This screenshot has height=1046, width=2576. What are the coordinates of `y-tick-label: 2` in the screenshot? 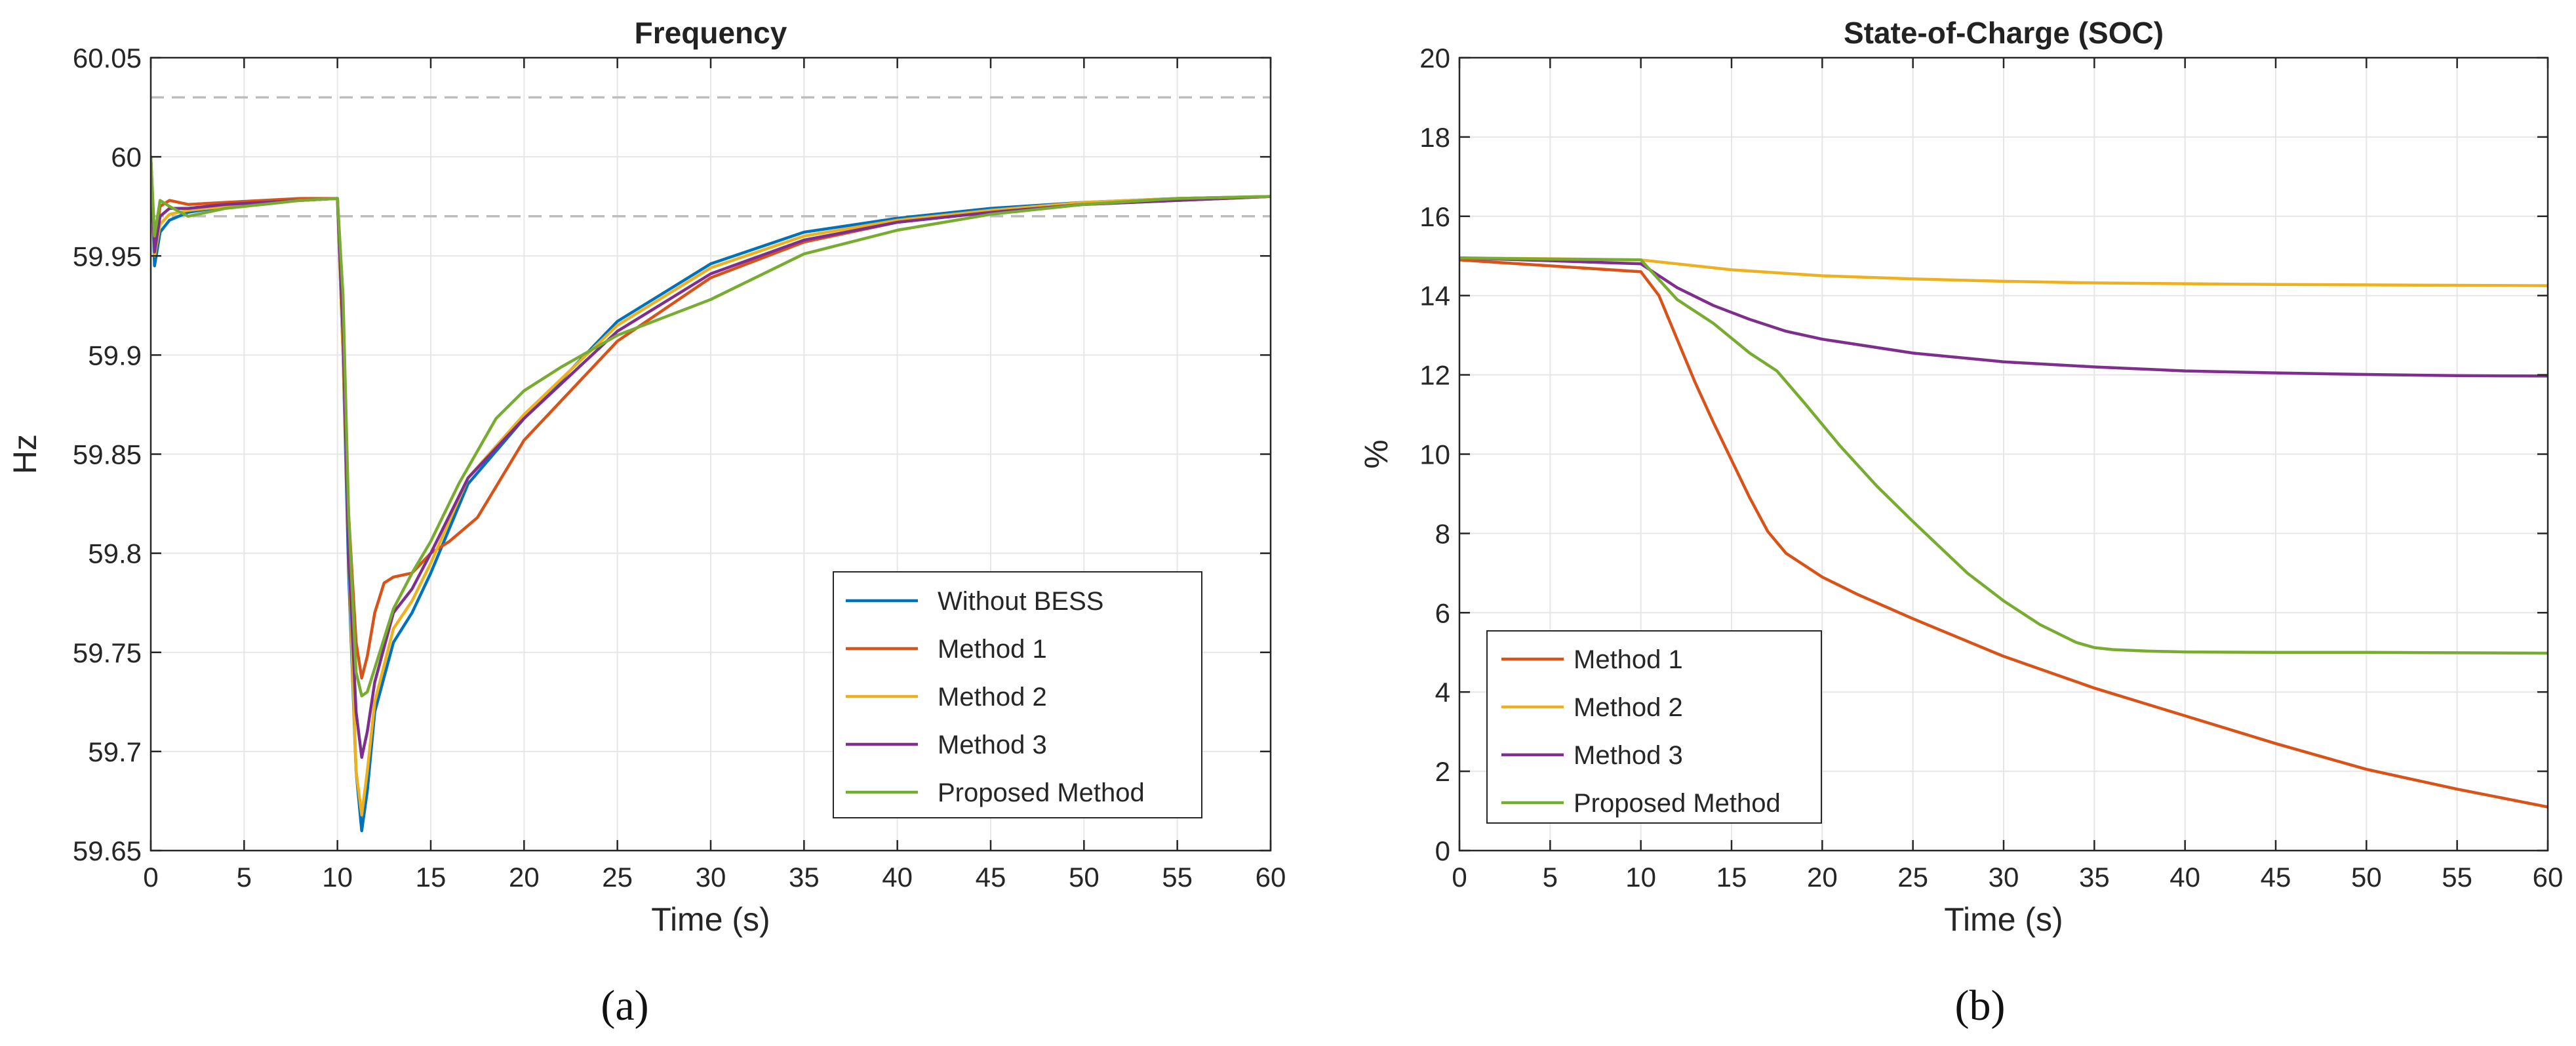 It's located at (1442, 771).